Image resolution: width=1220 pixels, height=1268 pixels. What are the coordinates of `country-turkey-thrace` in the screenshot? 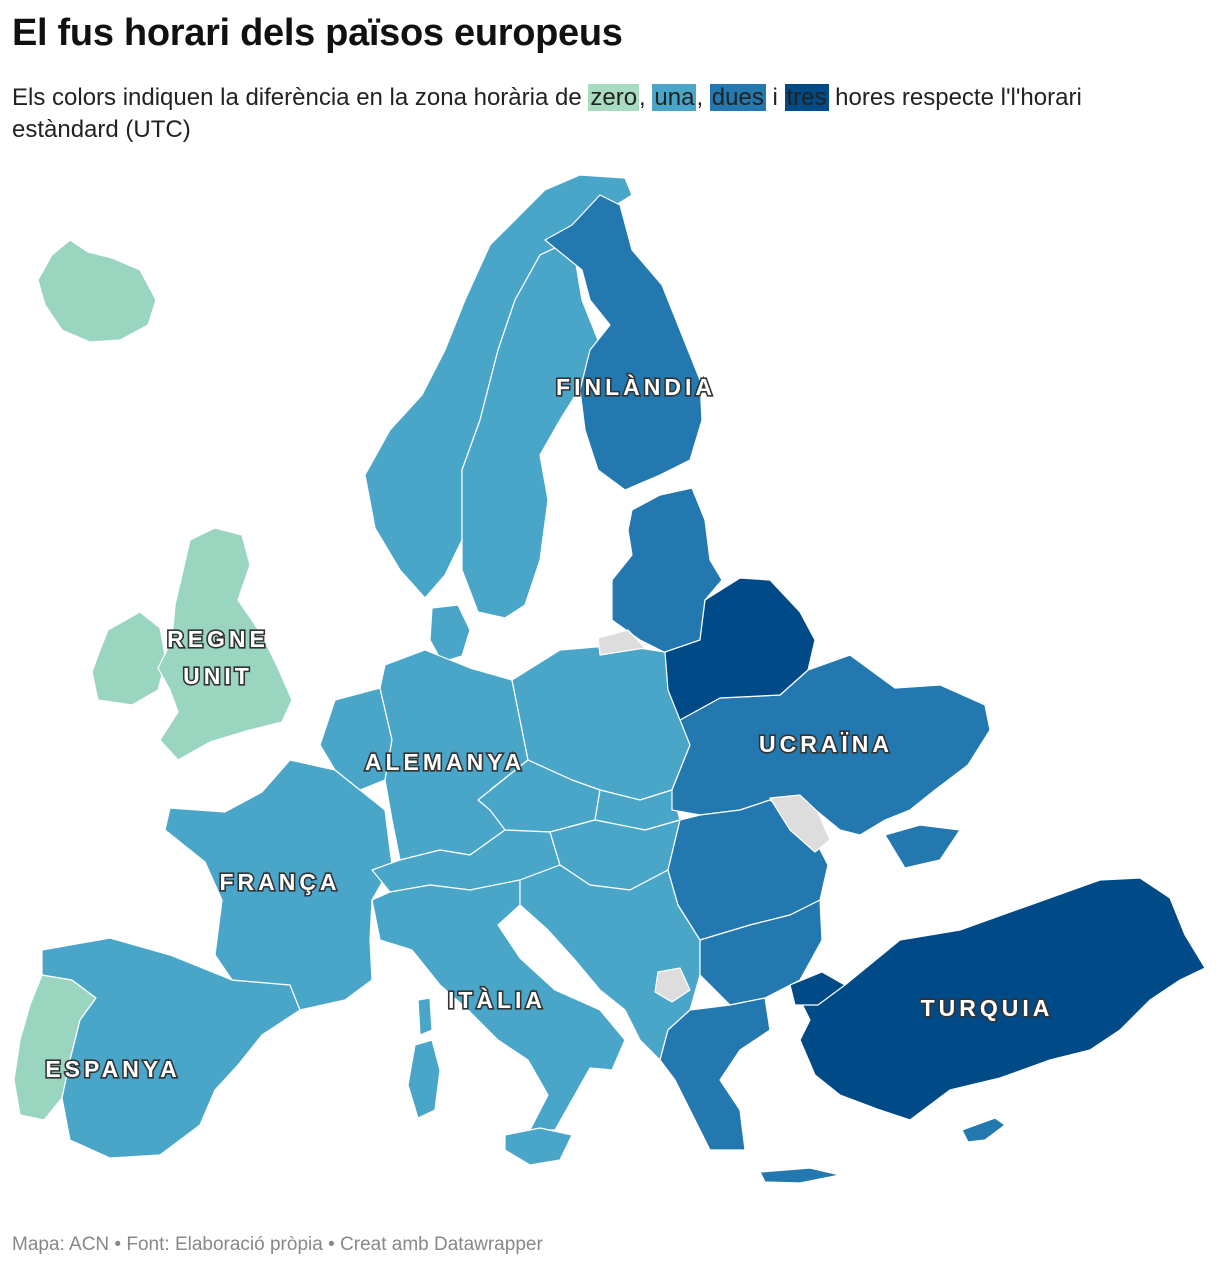 It's located at (817, 988).